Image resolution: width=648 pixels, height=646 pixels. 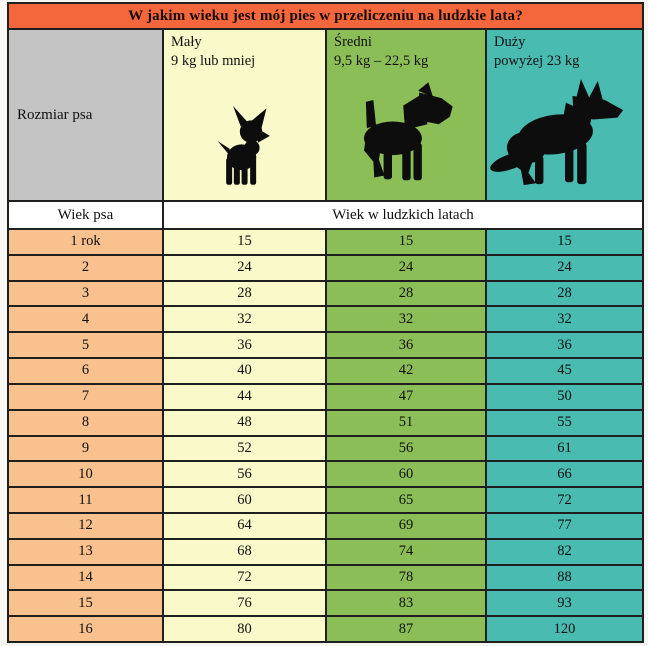 What do you see at coordinates (406, 293) in the screenshot?
I see `human-age-medium-cell: 28` at bounding box center [406, 293].